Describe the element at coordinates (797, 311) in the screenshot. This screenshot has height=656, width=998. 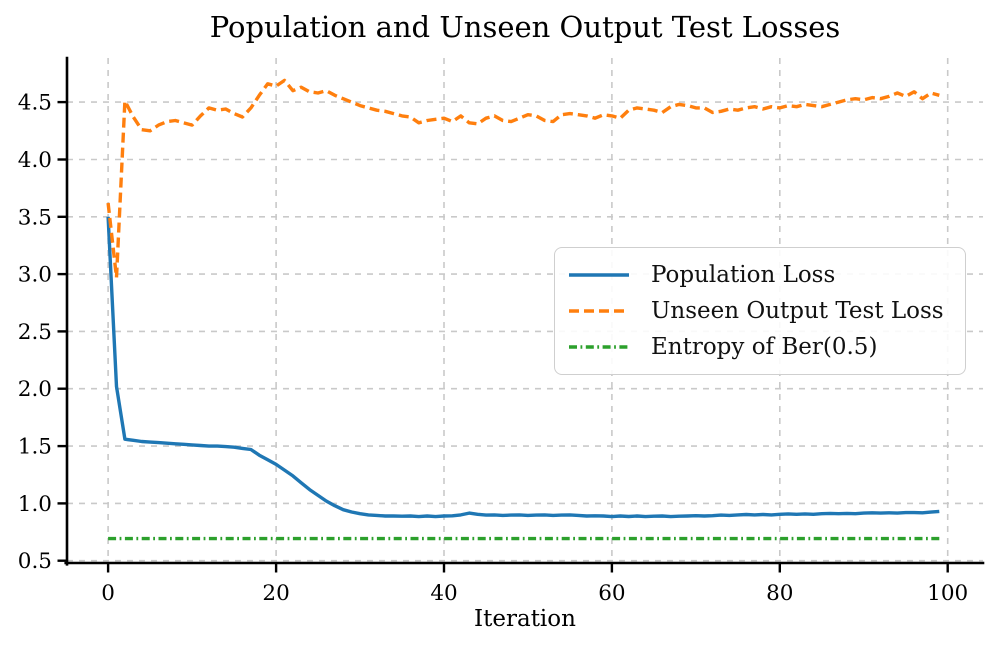
I see `legend-label: Unseen Output Test Loss` at that location.